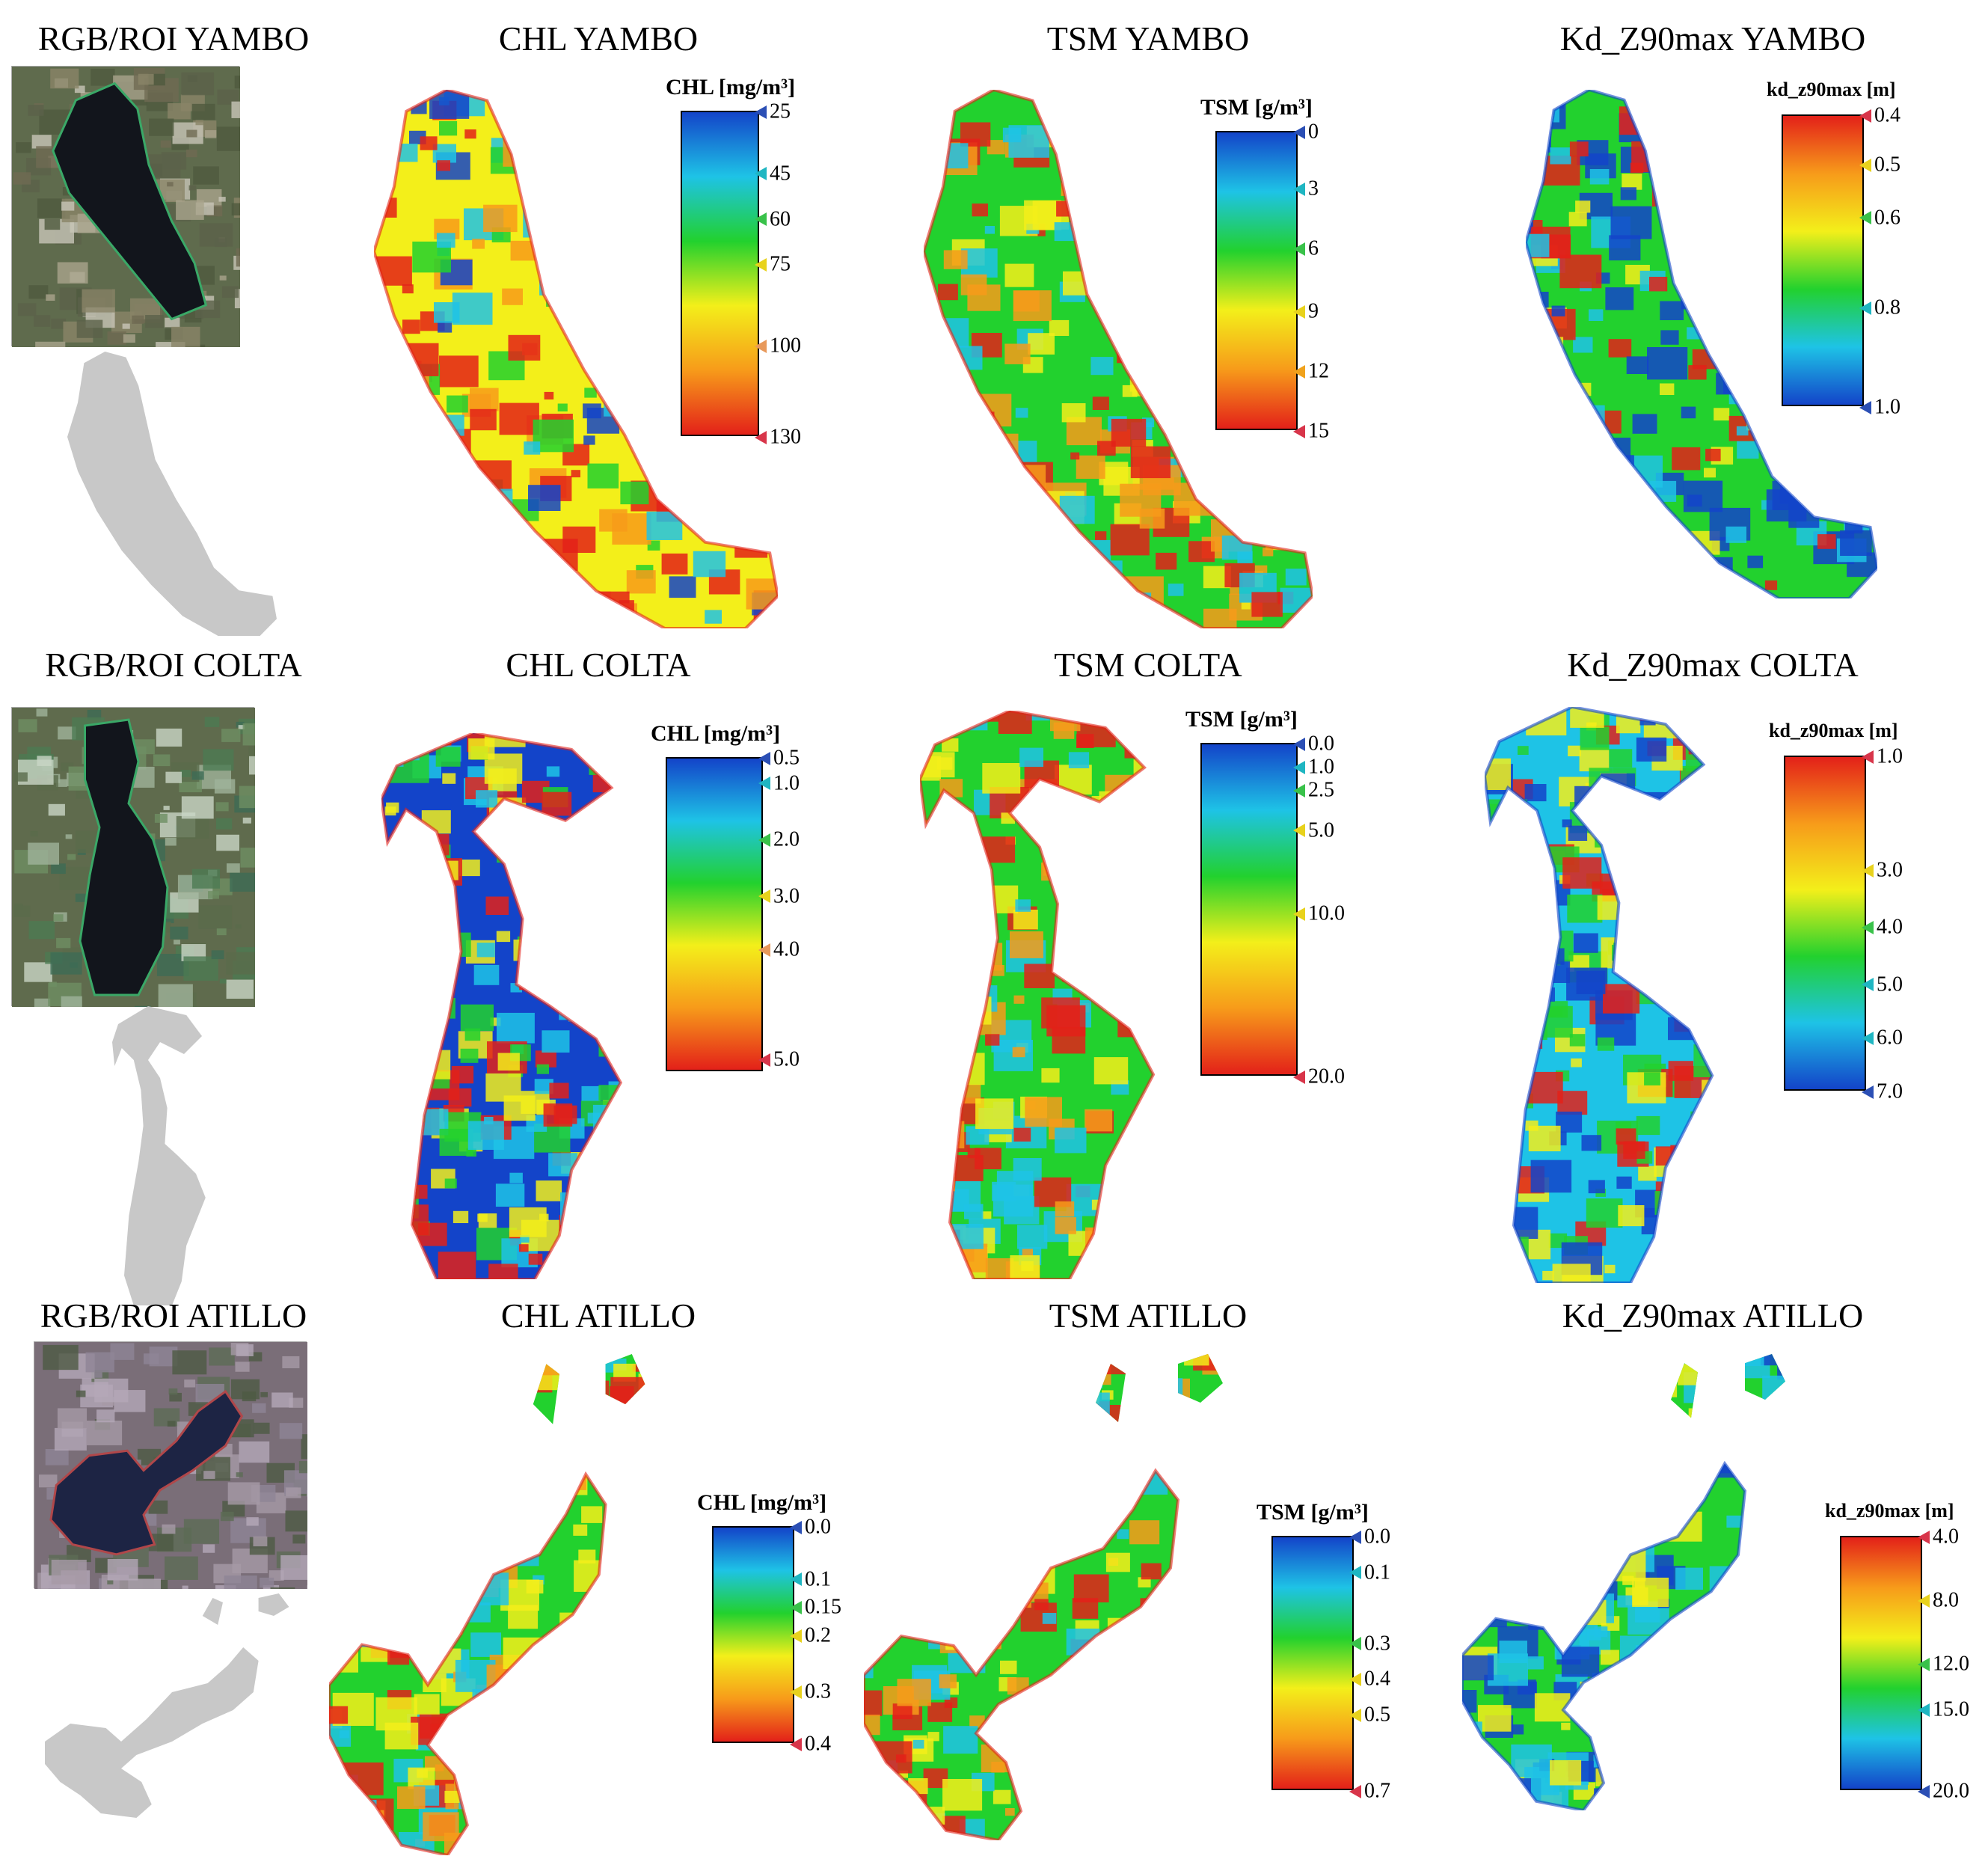 This screenshot has height=1859, width=1988. I want to click on legend-title: CHL [mg/m³], so click(715, 734).